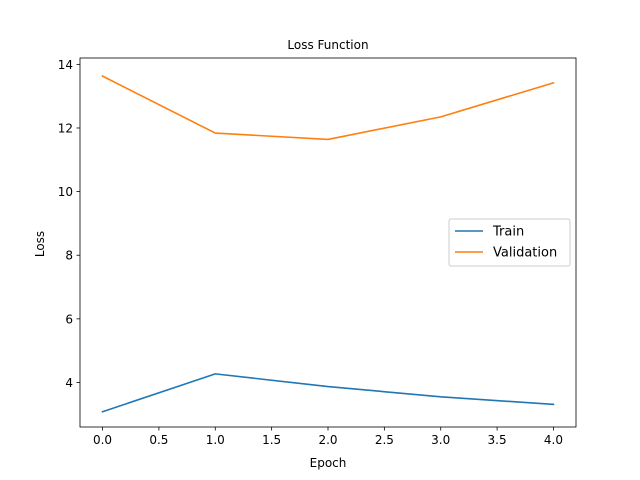 The width and height of the screenshot is (640, 480). Describe the element at coordinates (271, 440) in the screenshot. I see `x-tick-label: 1.5` at that location.